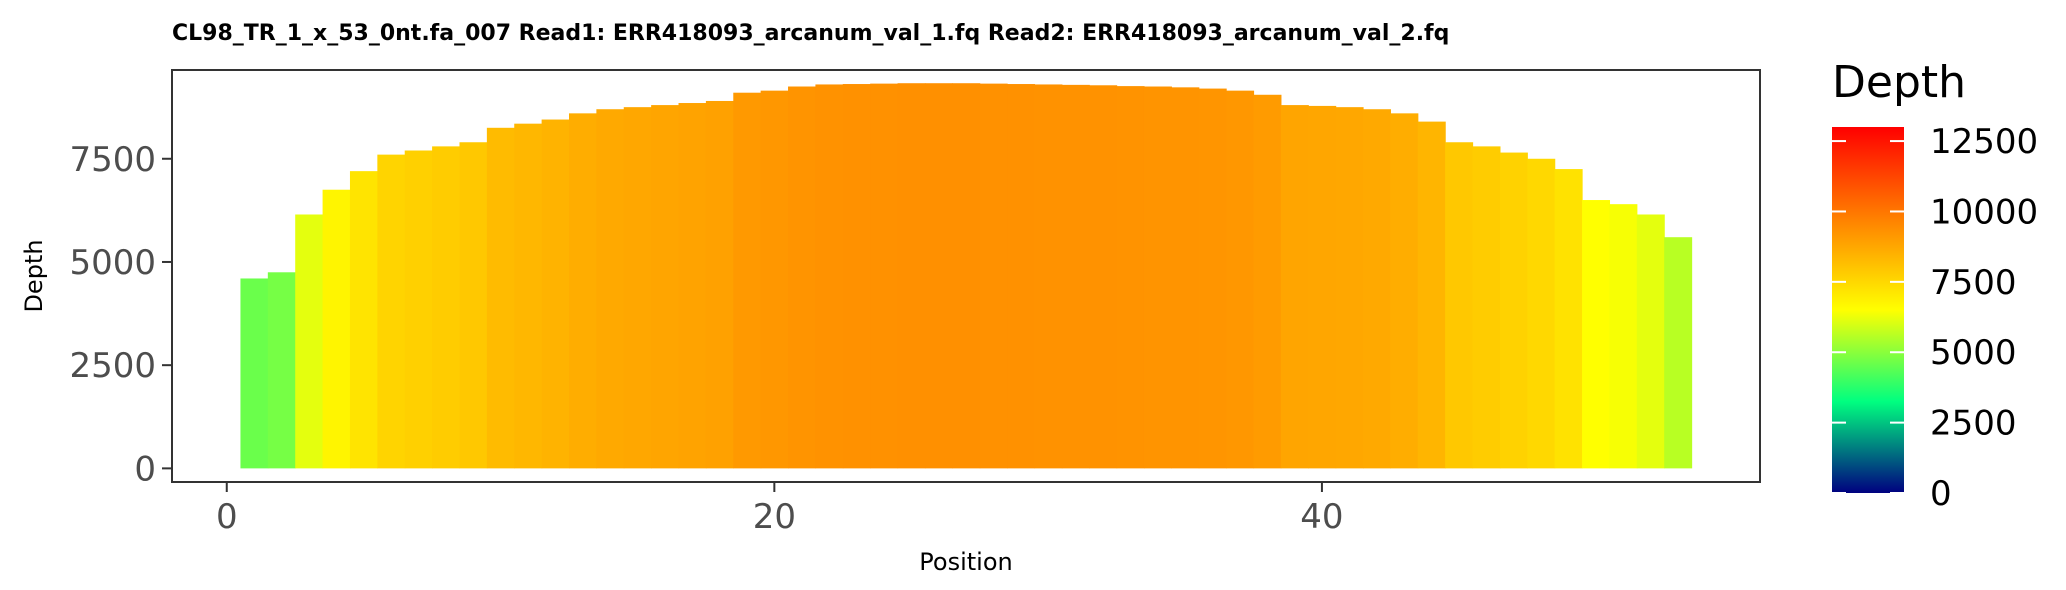  Describe the element at coordinates (1899, 82) in the screenshot. I see `legend-title: Depth` at that location.